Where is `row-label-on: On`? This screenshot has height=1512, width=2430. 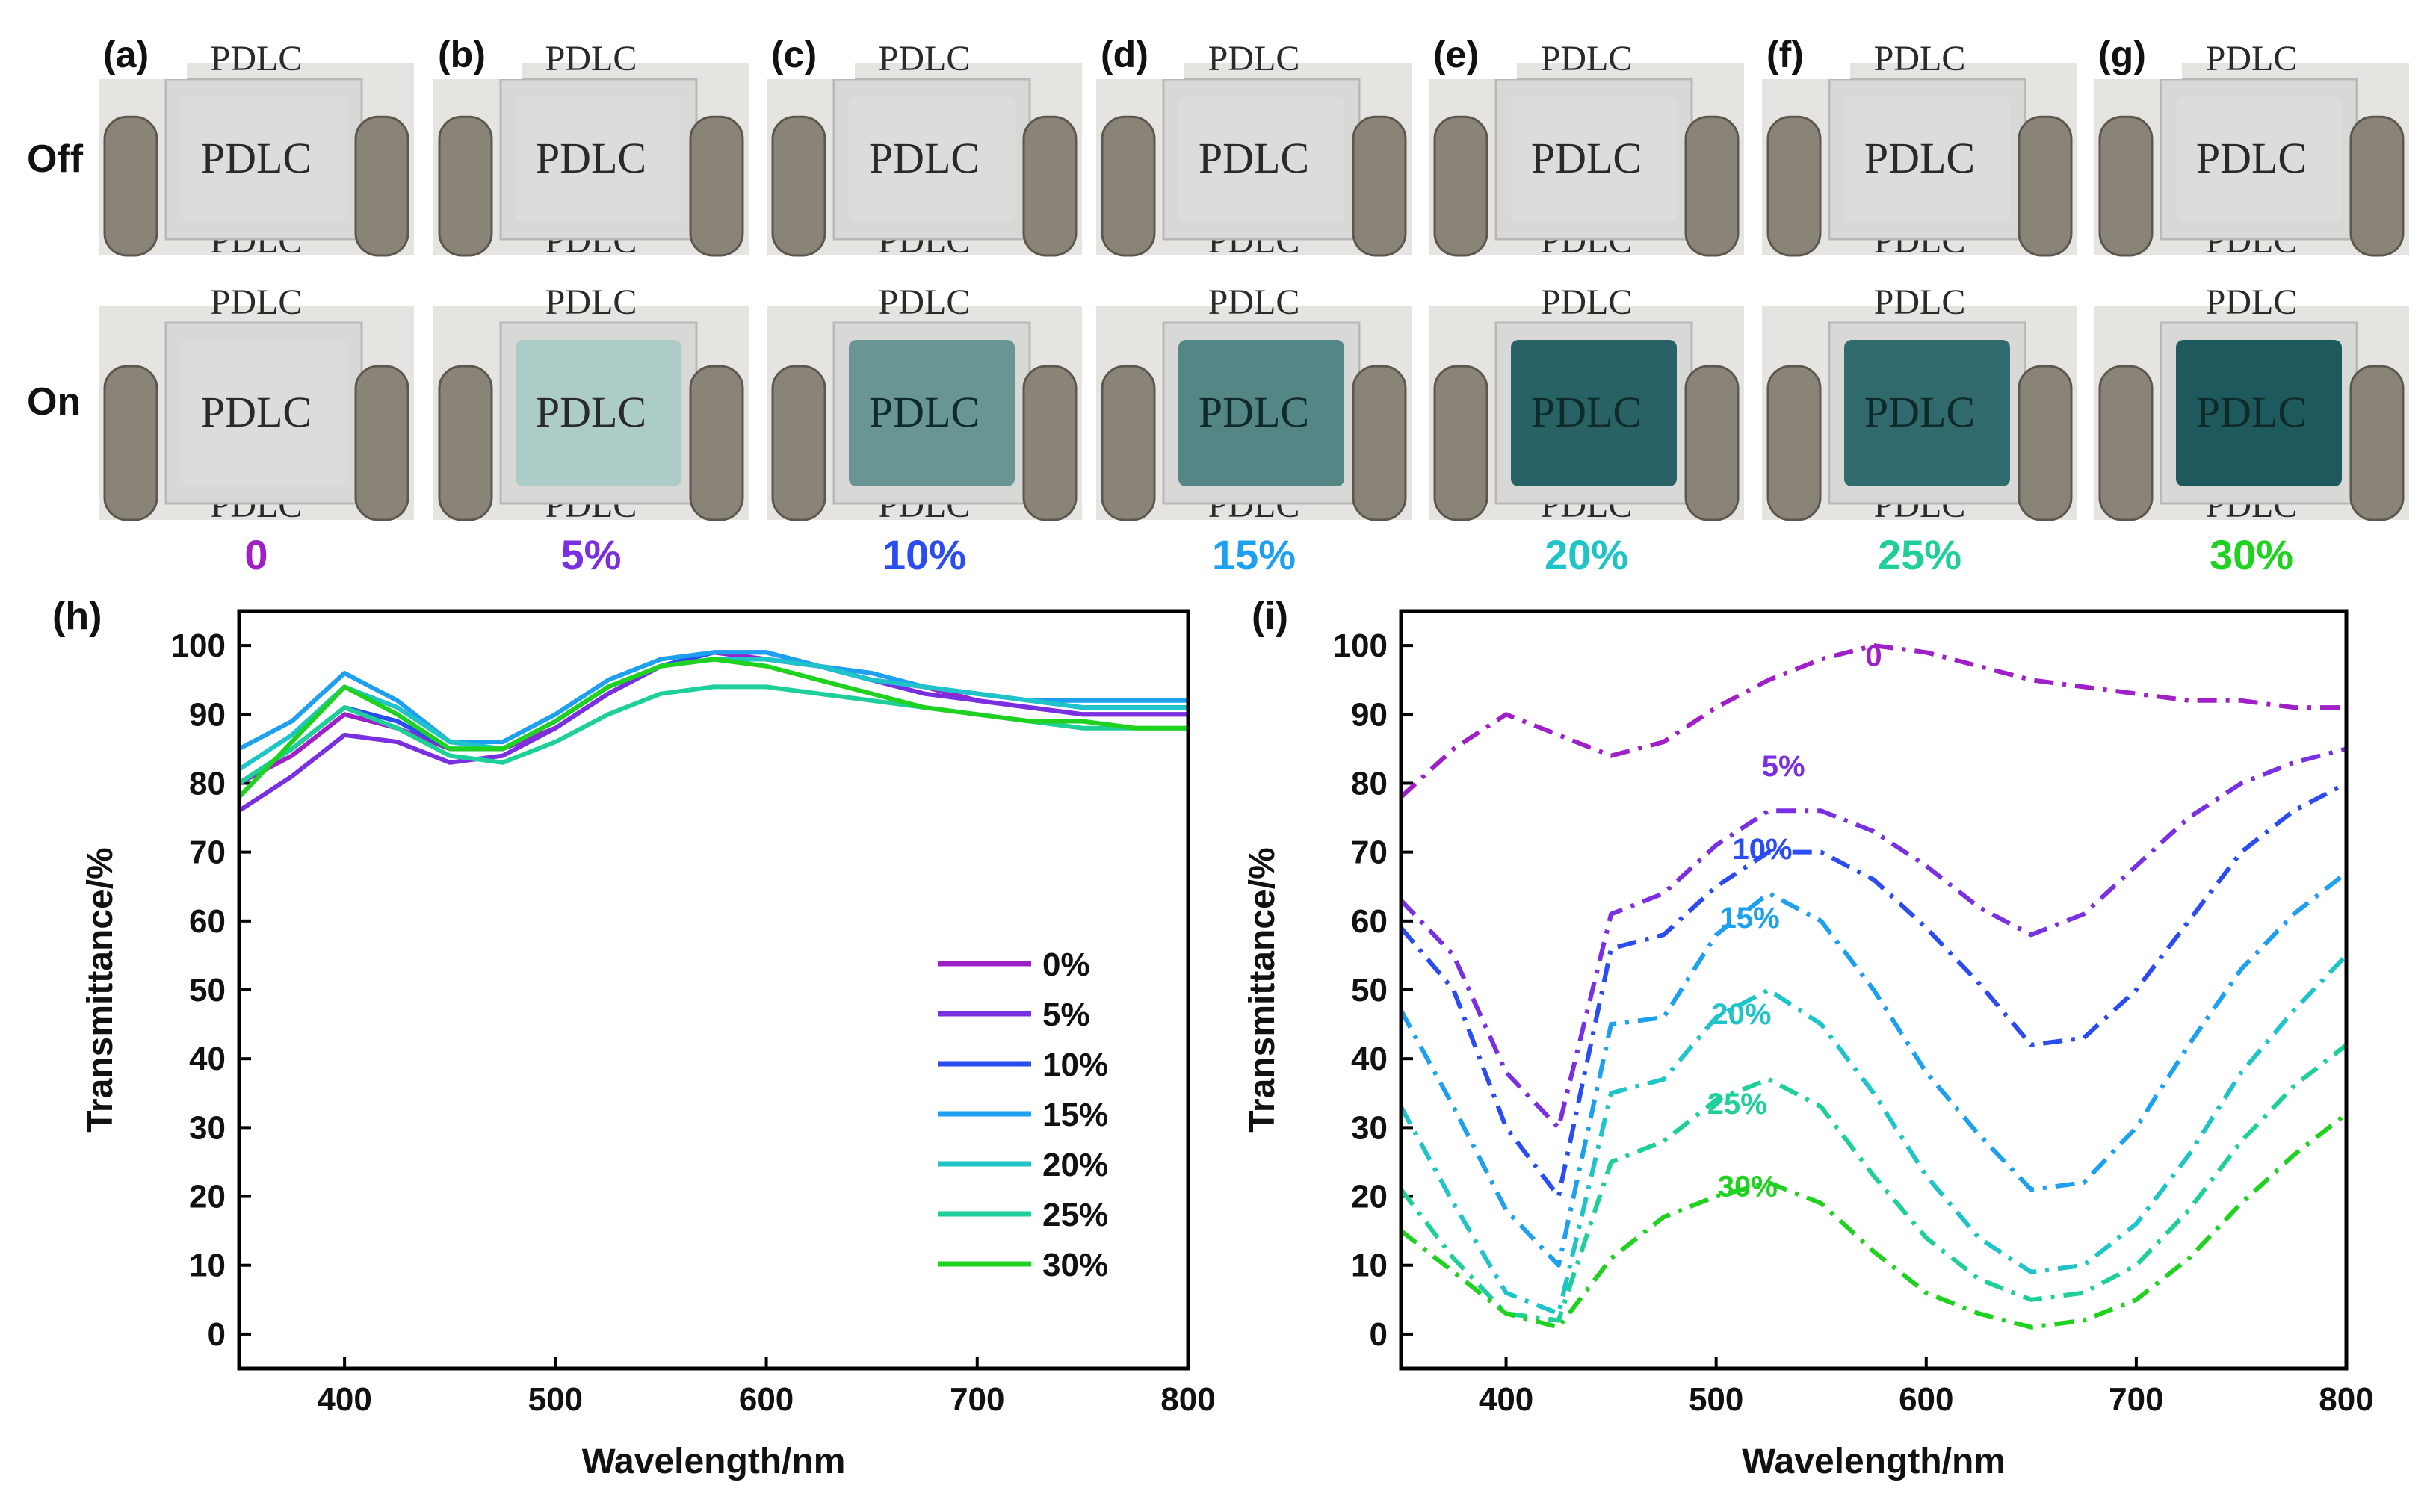
row-label-on: On is located at coordinates (54, 402).